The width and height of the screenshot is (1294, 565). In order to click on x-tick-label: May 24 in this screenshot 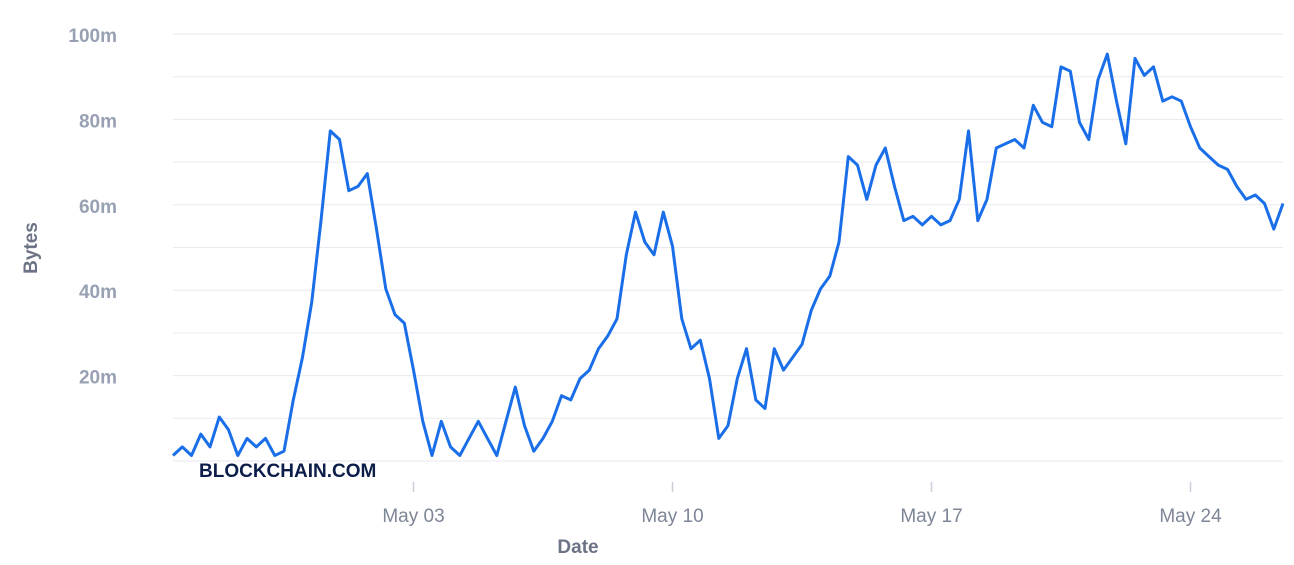, I will do `click(1190, 516)`.